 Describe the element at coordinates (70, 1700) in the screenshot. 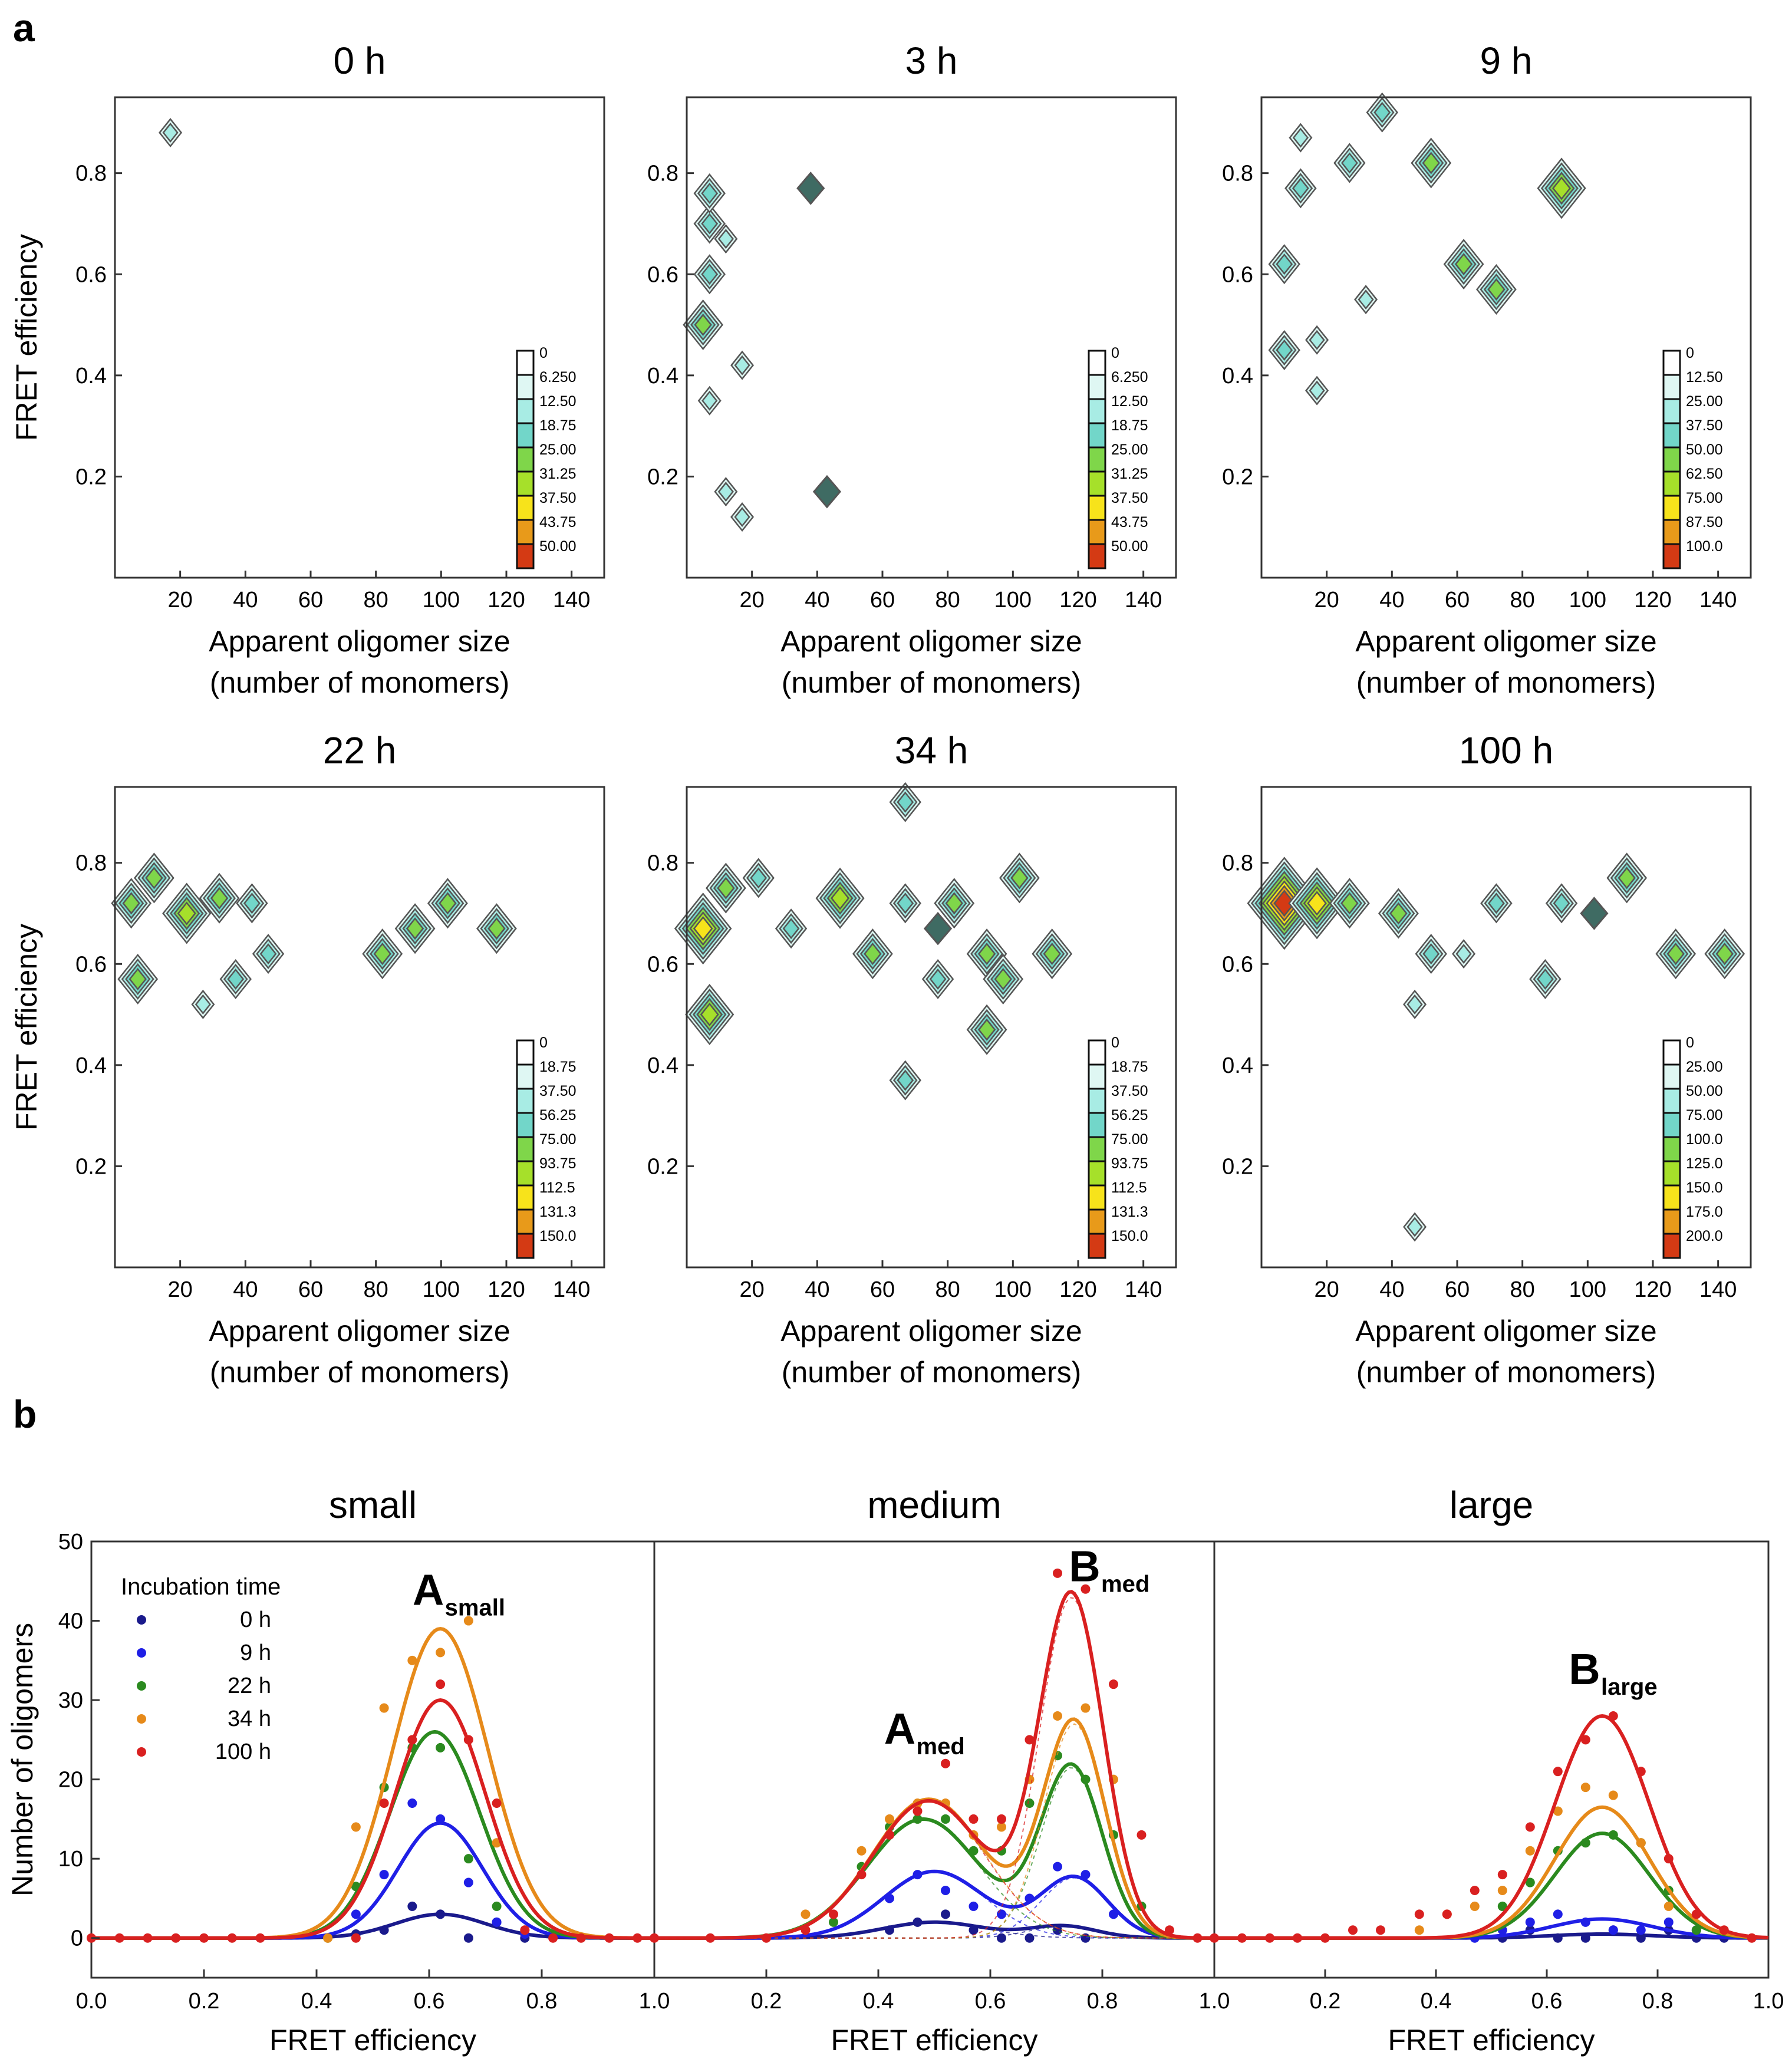

I see `y-tick-label: 30` at that location.